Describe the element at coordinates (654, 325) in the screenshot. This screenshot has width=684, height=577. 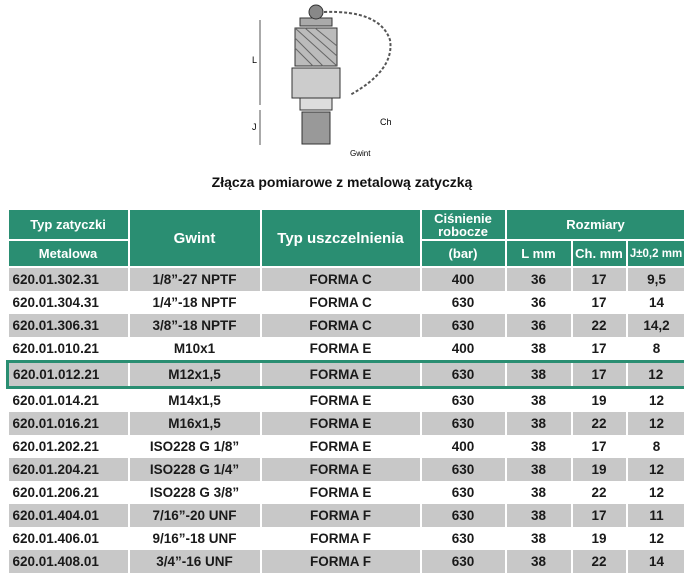
I see `cell-j-mm: 14,2` at that location.